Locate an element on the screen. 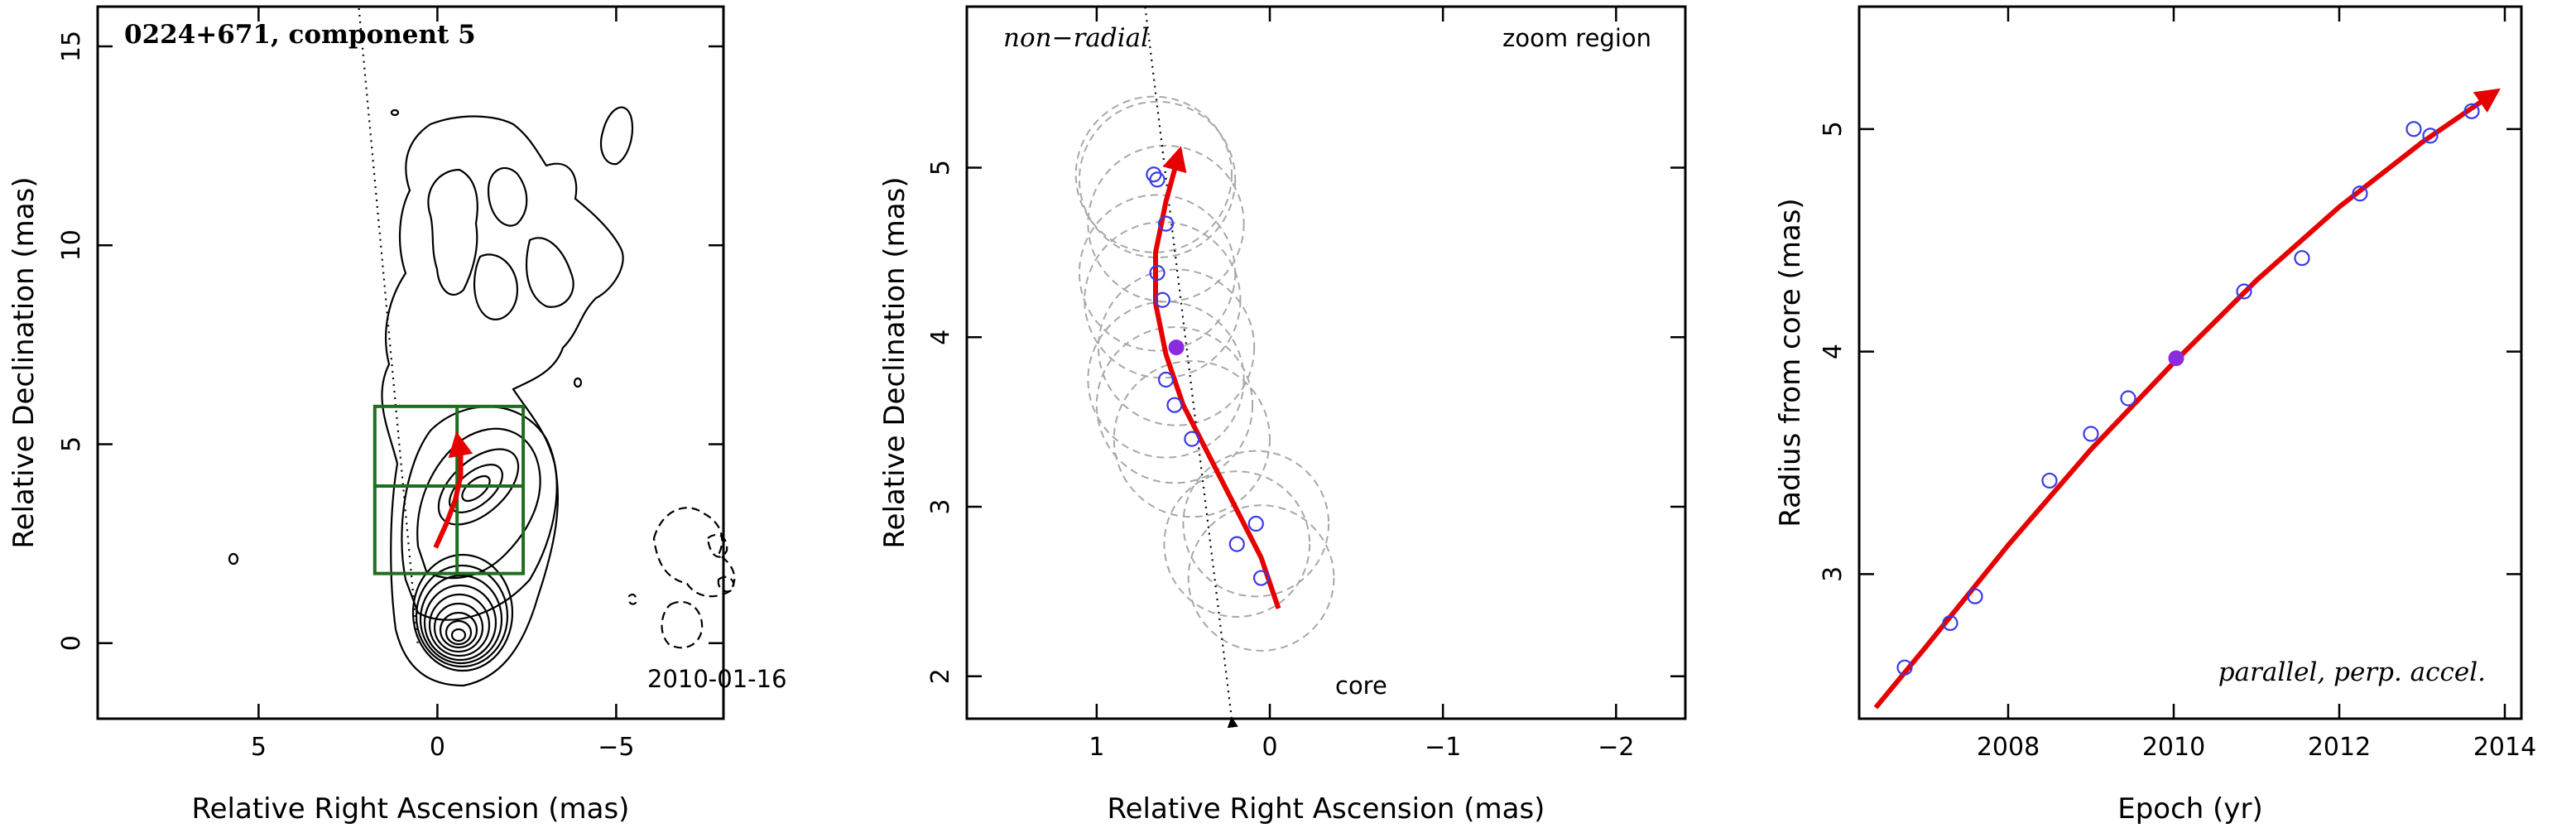  map-y-tick-label: 10 is located at coordinates (71, 245).